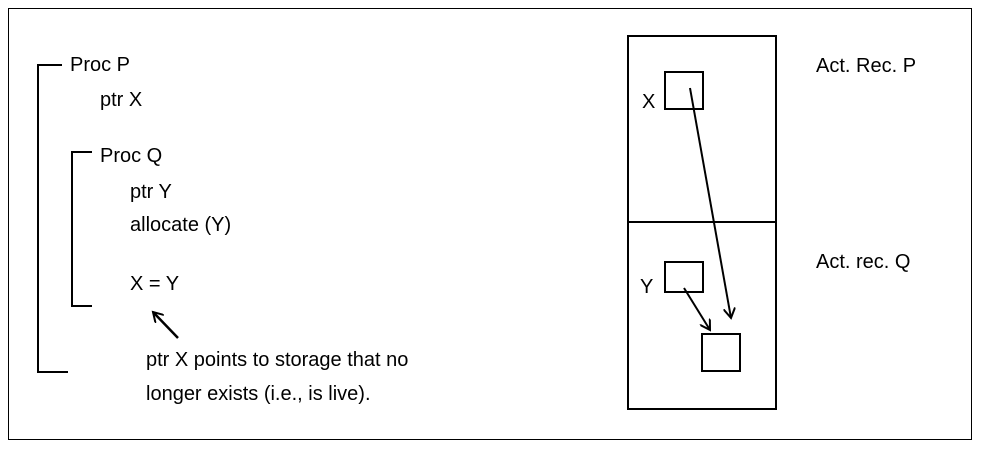  Describe the element at coordinates (181, 225) in the screenshot. I see `code-allocate: allocate (Y)` at that location.